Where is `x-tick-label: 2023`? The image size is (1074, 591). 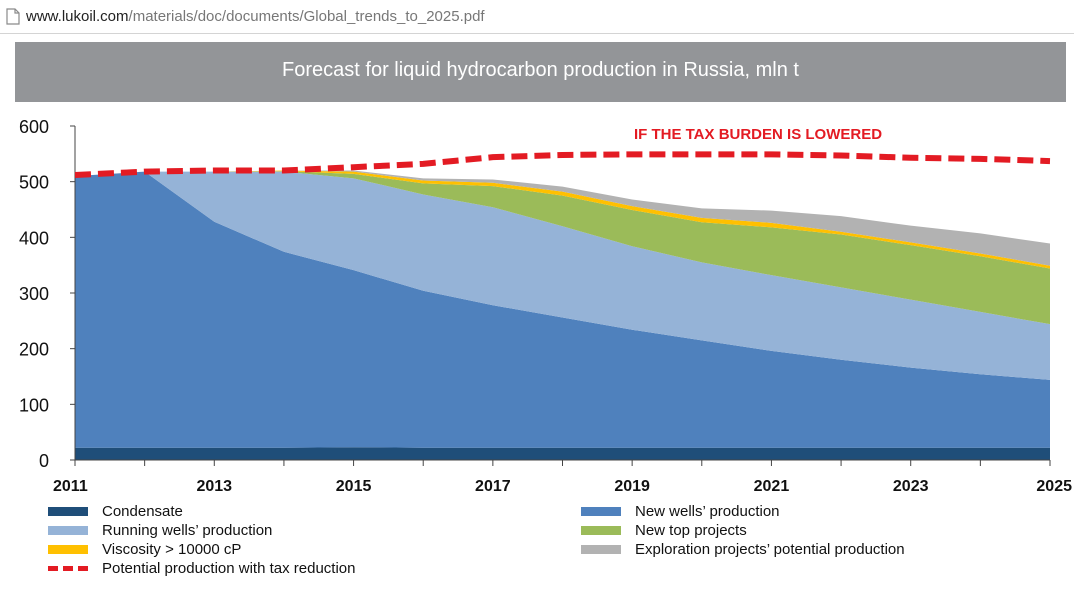 x-tick-label: 2023 is located at coordinates (911, 486).